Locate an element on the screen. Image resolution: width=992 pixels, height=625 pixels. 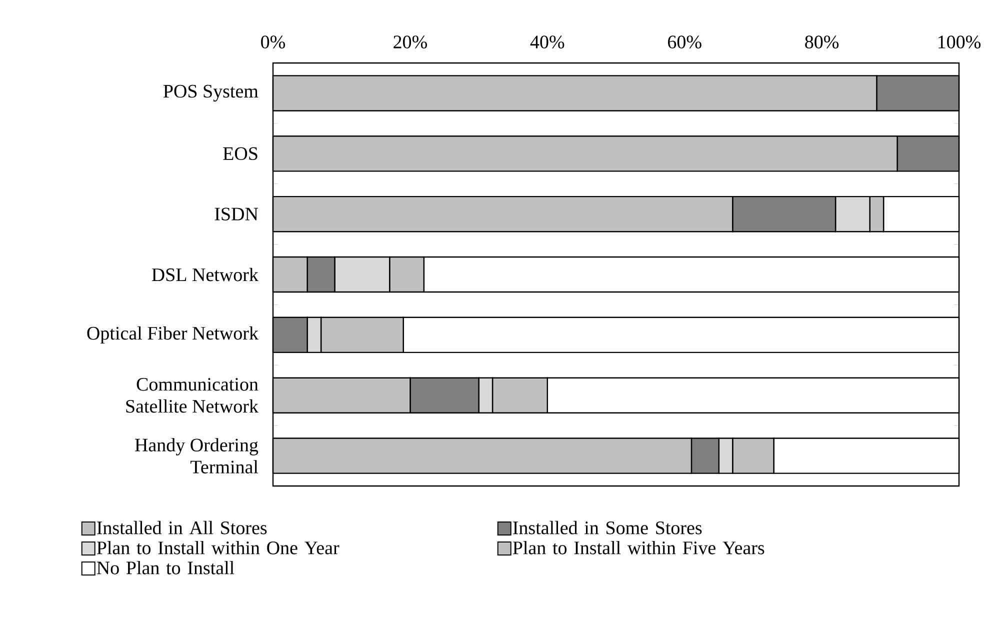
x-tick-label: 40% is located at coordinates (547, 42).